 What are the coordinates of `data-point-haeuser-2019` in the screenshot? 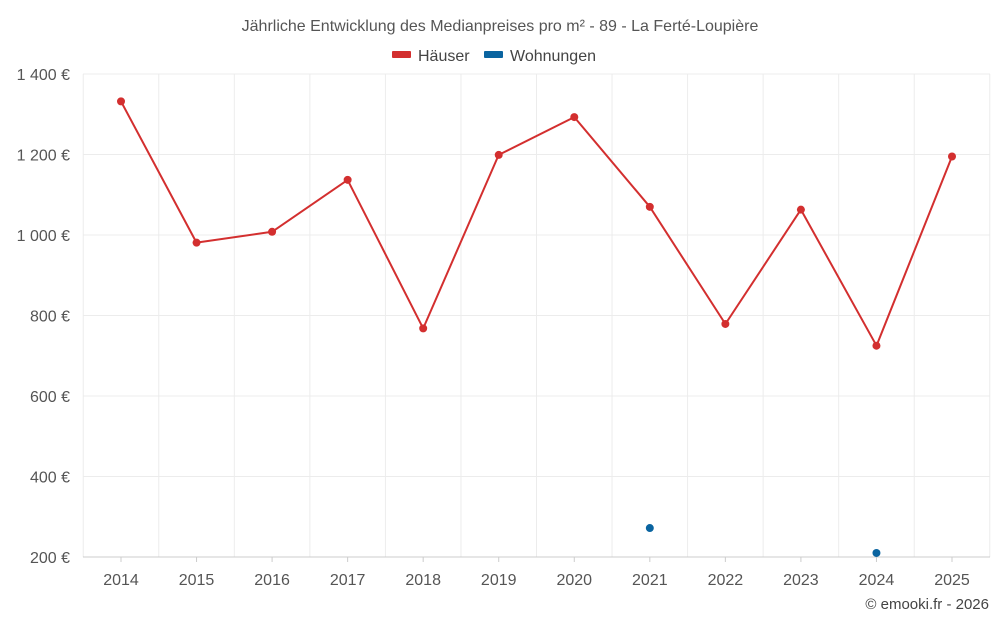 It's located at (498, 154).